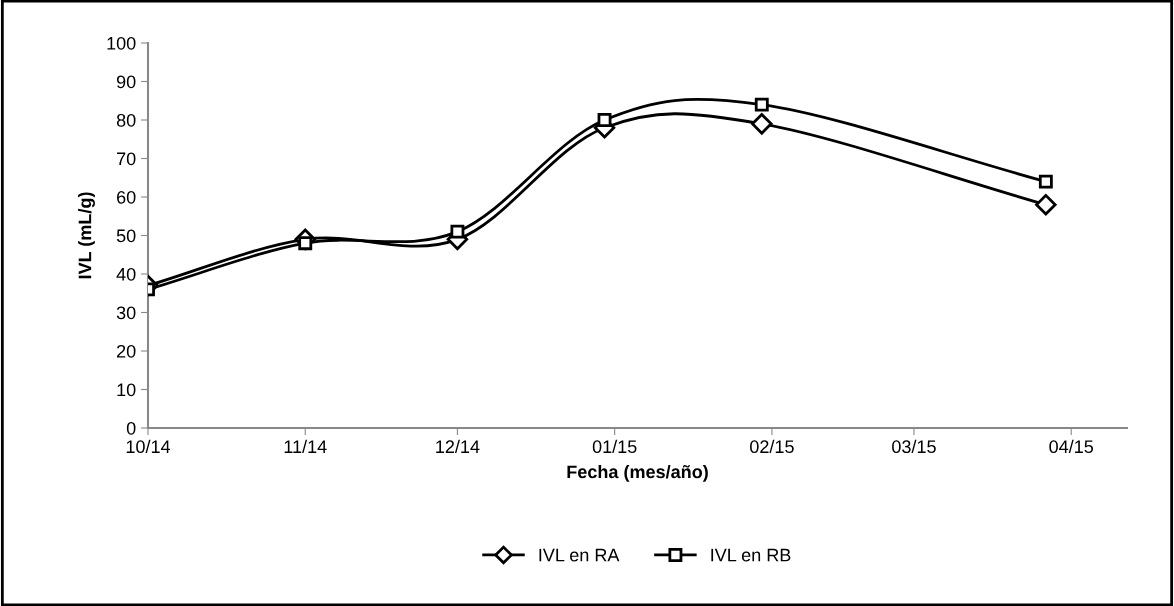 Image resolution: width=1174 pixels, height=606 pixels. What do you see at coordinates (126, 274) in the screenshot?
I see `y-tick-label: 40` at bounding box center [126, 274].